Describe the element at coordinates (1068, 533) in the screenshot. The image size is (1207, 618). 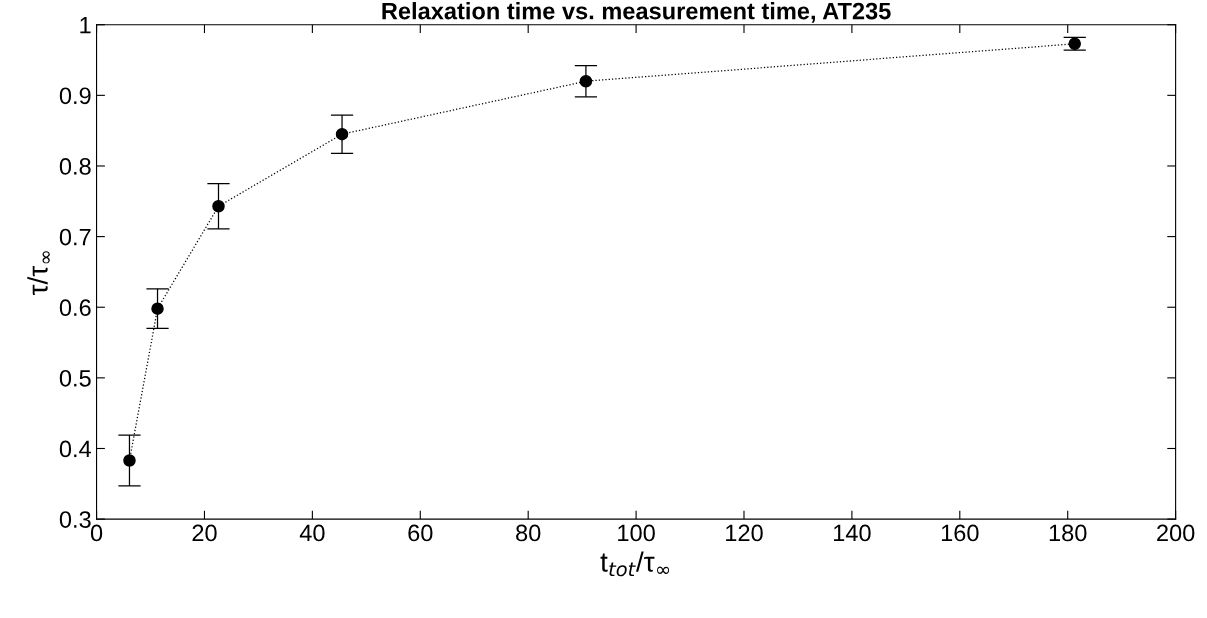
I see `x-tick-label: 180` at that location.